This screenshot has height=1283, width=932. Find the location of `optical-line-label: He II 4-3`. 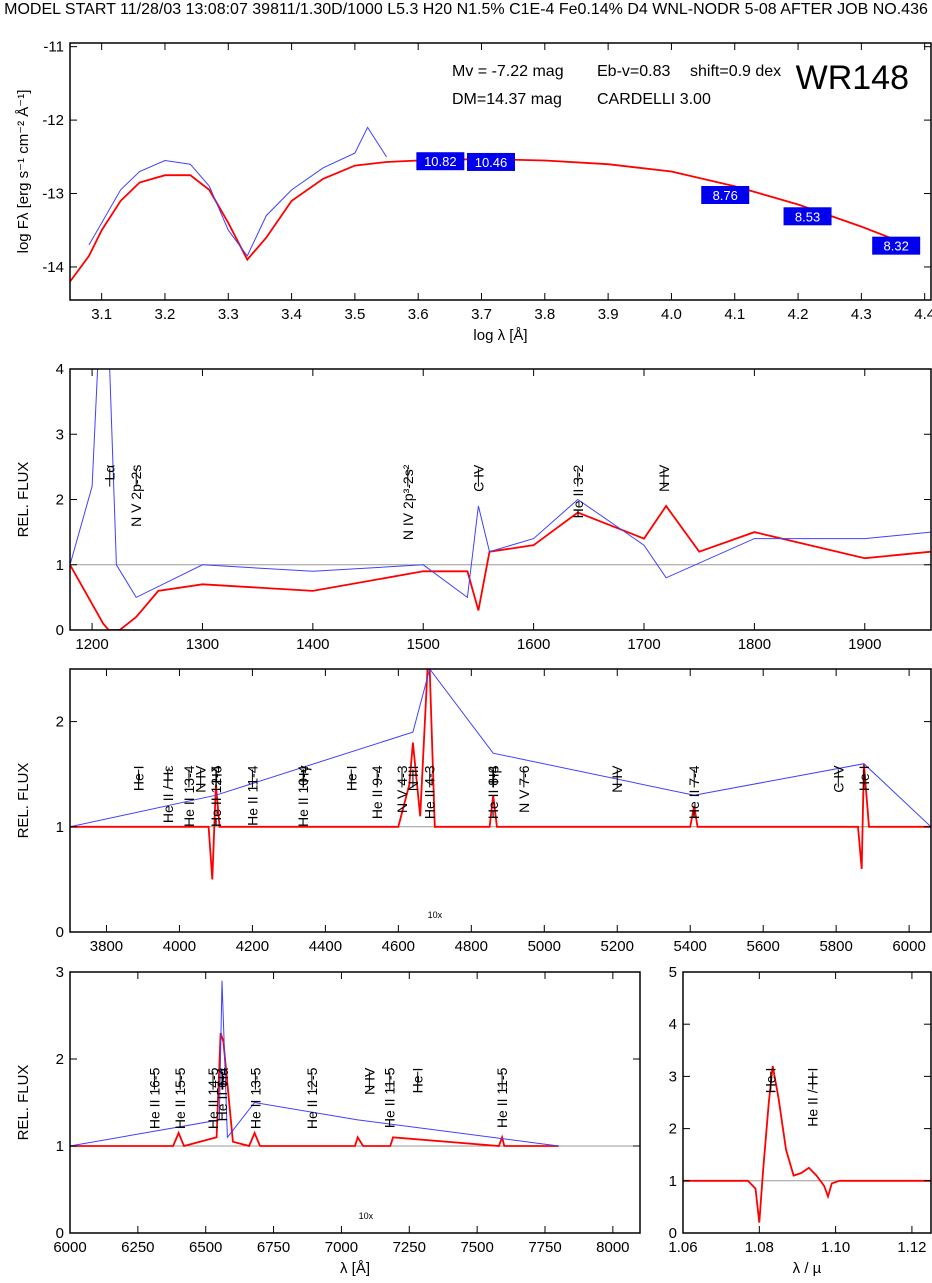

optical-line-label: He II 4-3 is located at coordinates (430, 792).